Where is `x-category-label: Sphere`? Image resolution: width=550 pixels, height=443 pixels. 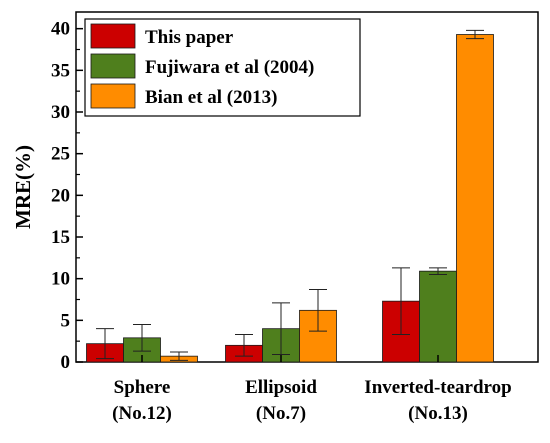
x-category-label: Sphere is located at coordinates (142, 387).